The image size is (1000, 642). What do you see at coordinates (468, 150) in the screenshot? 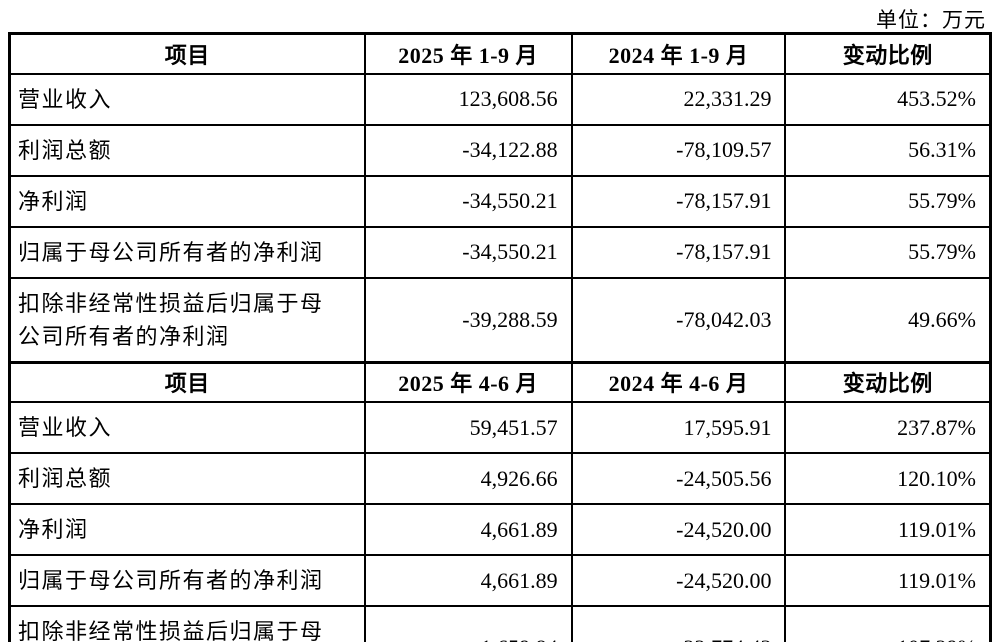
I see `value-2025: -34,122.88` at bounding box center [468, 150].